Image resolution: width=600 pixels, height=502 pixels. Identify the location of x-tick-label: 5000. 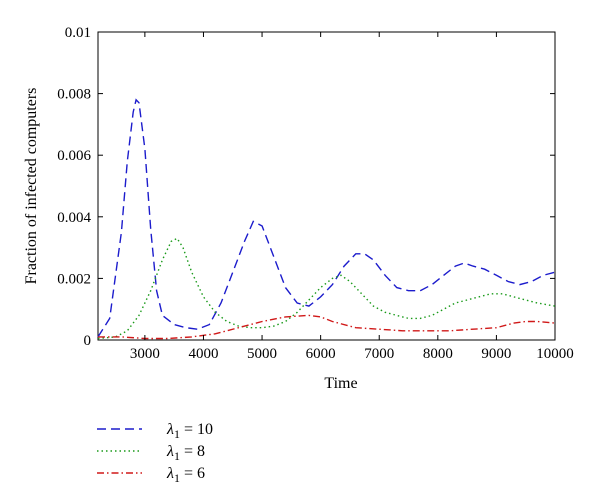
(262, 354).